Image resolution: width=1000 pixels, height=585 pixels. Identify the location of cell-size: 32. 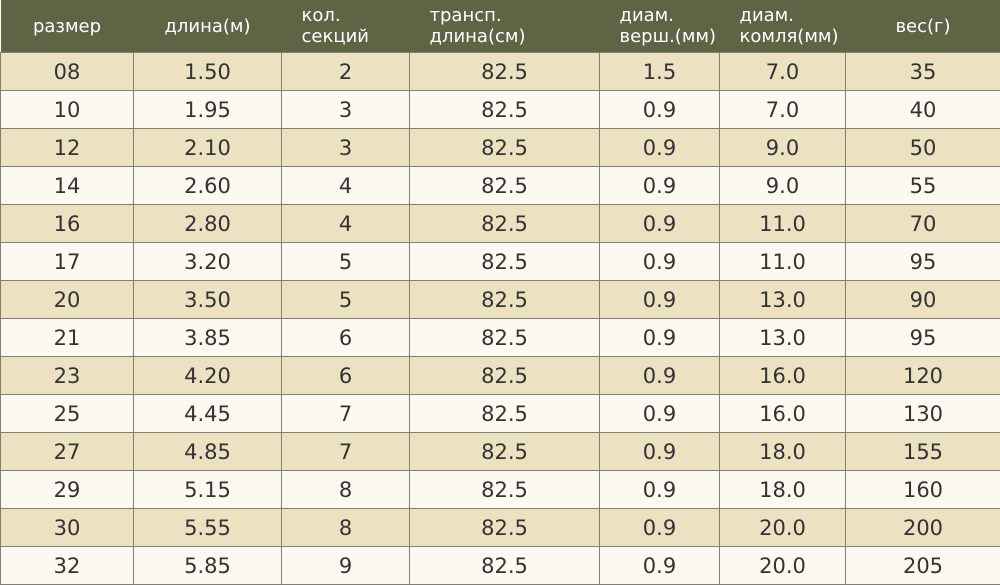
(67, 566).